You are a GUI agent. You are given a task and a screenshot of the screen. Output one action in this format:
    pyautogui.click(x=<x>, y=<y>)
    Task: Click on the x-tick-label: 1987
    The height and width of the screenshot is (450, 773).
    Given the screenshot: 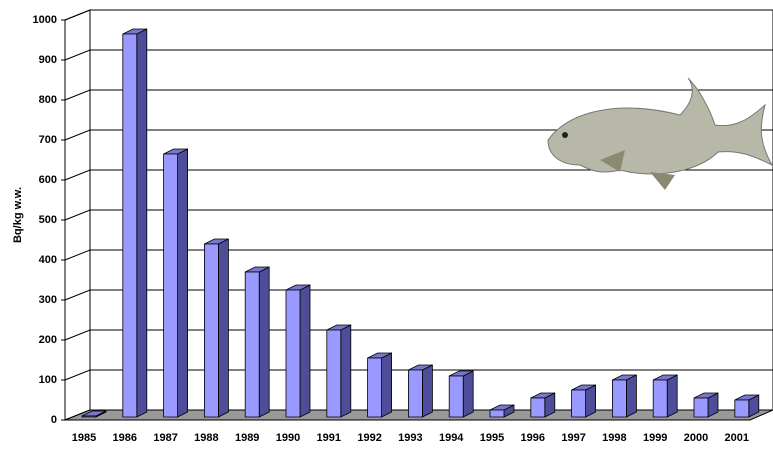 What is the action you would take?
    pyautogui.click(x=165, y=438)
    